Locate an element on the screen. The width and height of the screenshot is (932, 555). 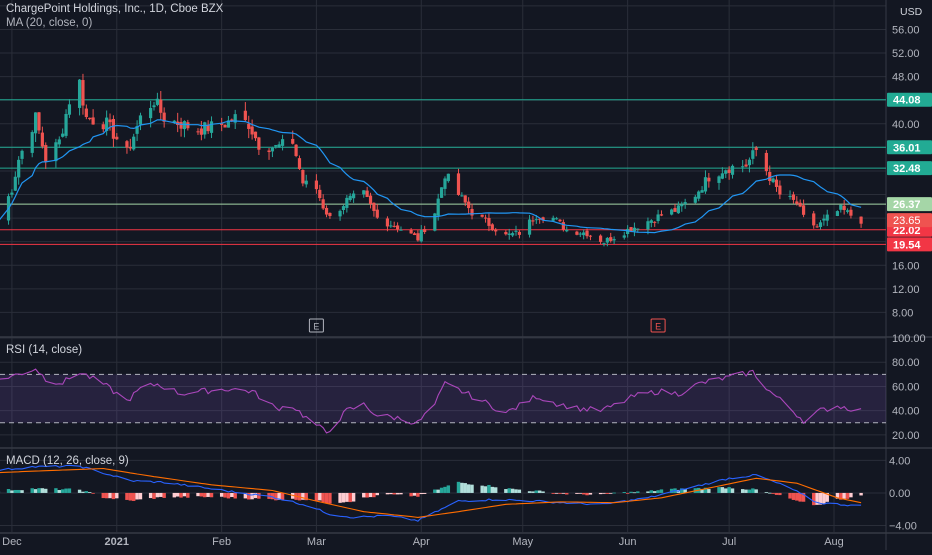
price-level-label: 26.37 is located at coordinates (907, 205).